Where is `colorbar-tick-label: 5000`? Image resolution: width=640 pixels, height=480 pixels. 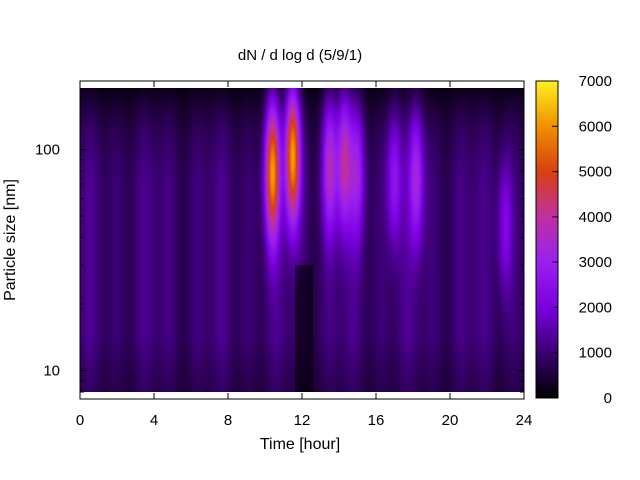
colorbar-tick-label: 5000 is located at coordinates (595, 172).